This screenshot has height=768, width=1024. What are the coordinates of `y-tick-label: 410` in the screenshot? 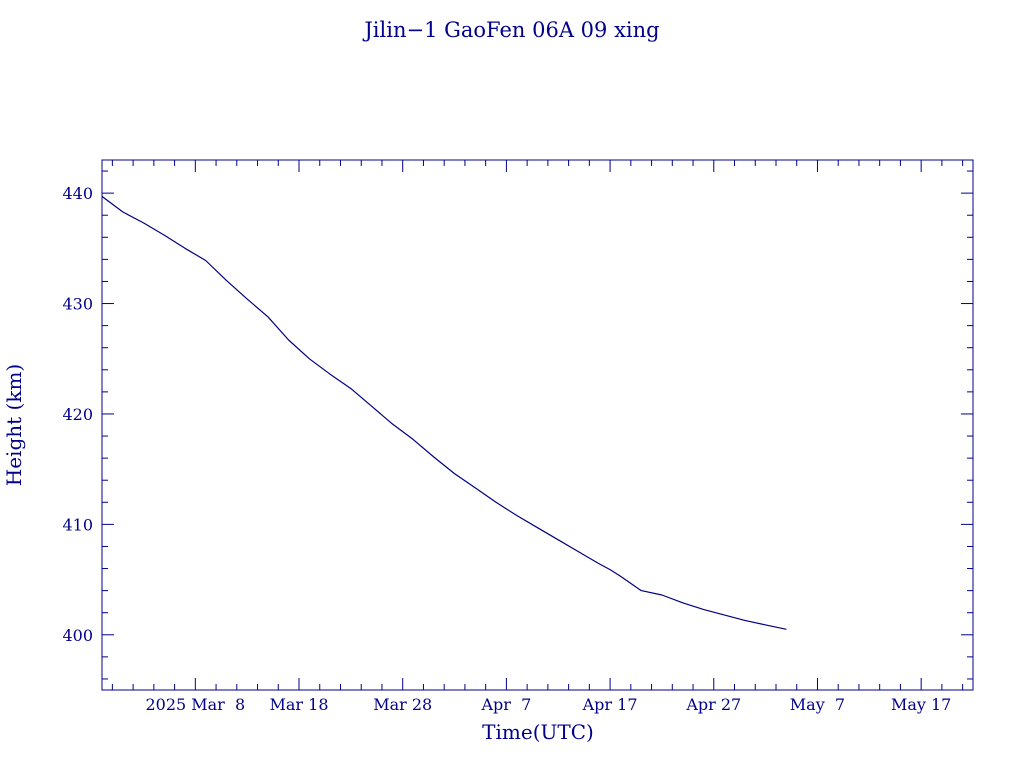 It's located at (77, 524).